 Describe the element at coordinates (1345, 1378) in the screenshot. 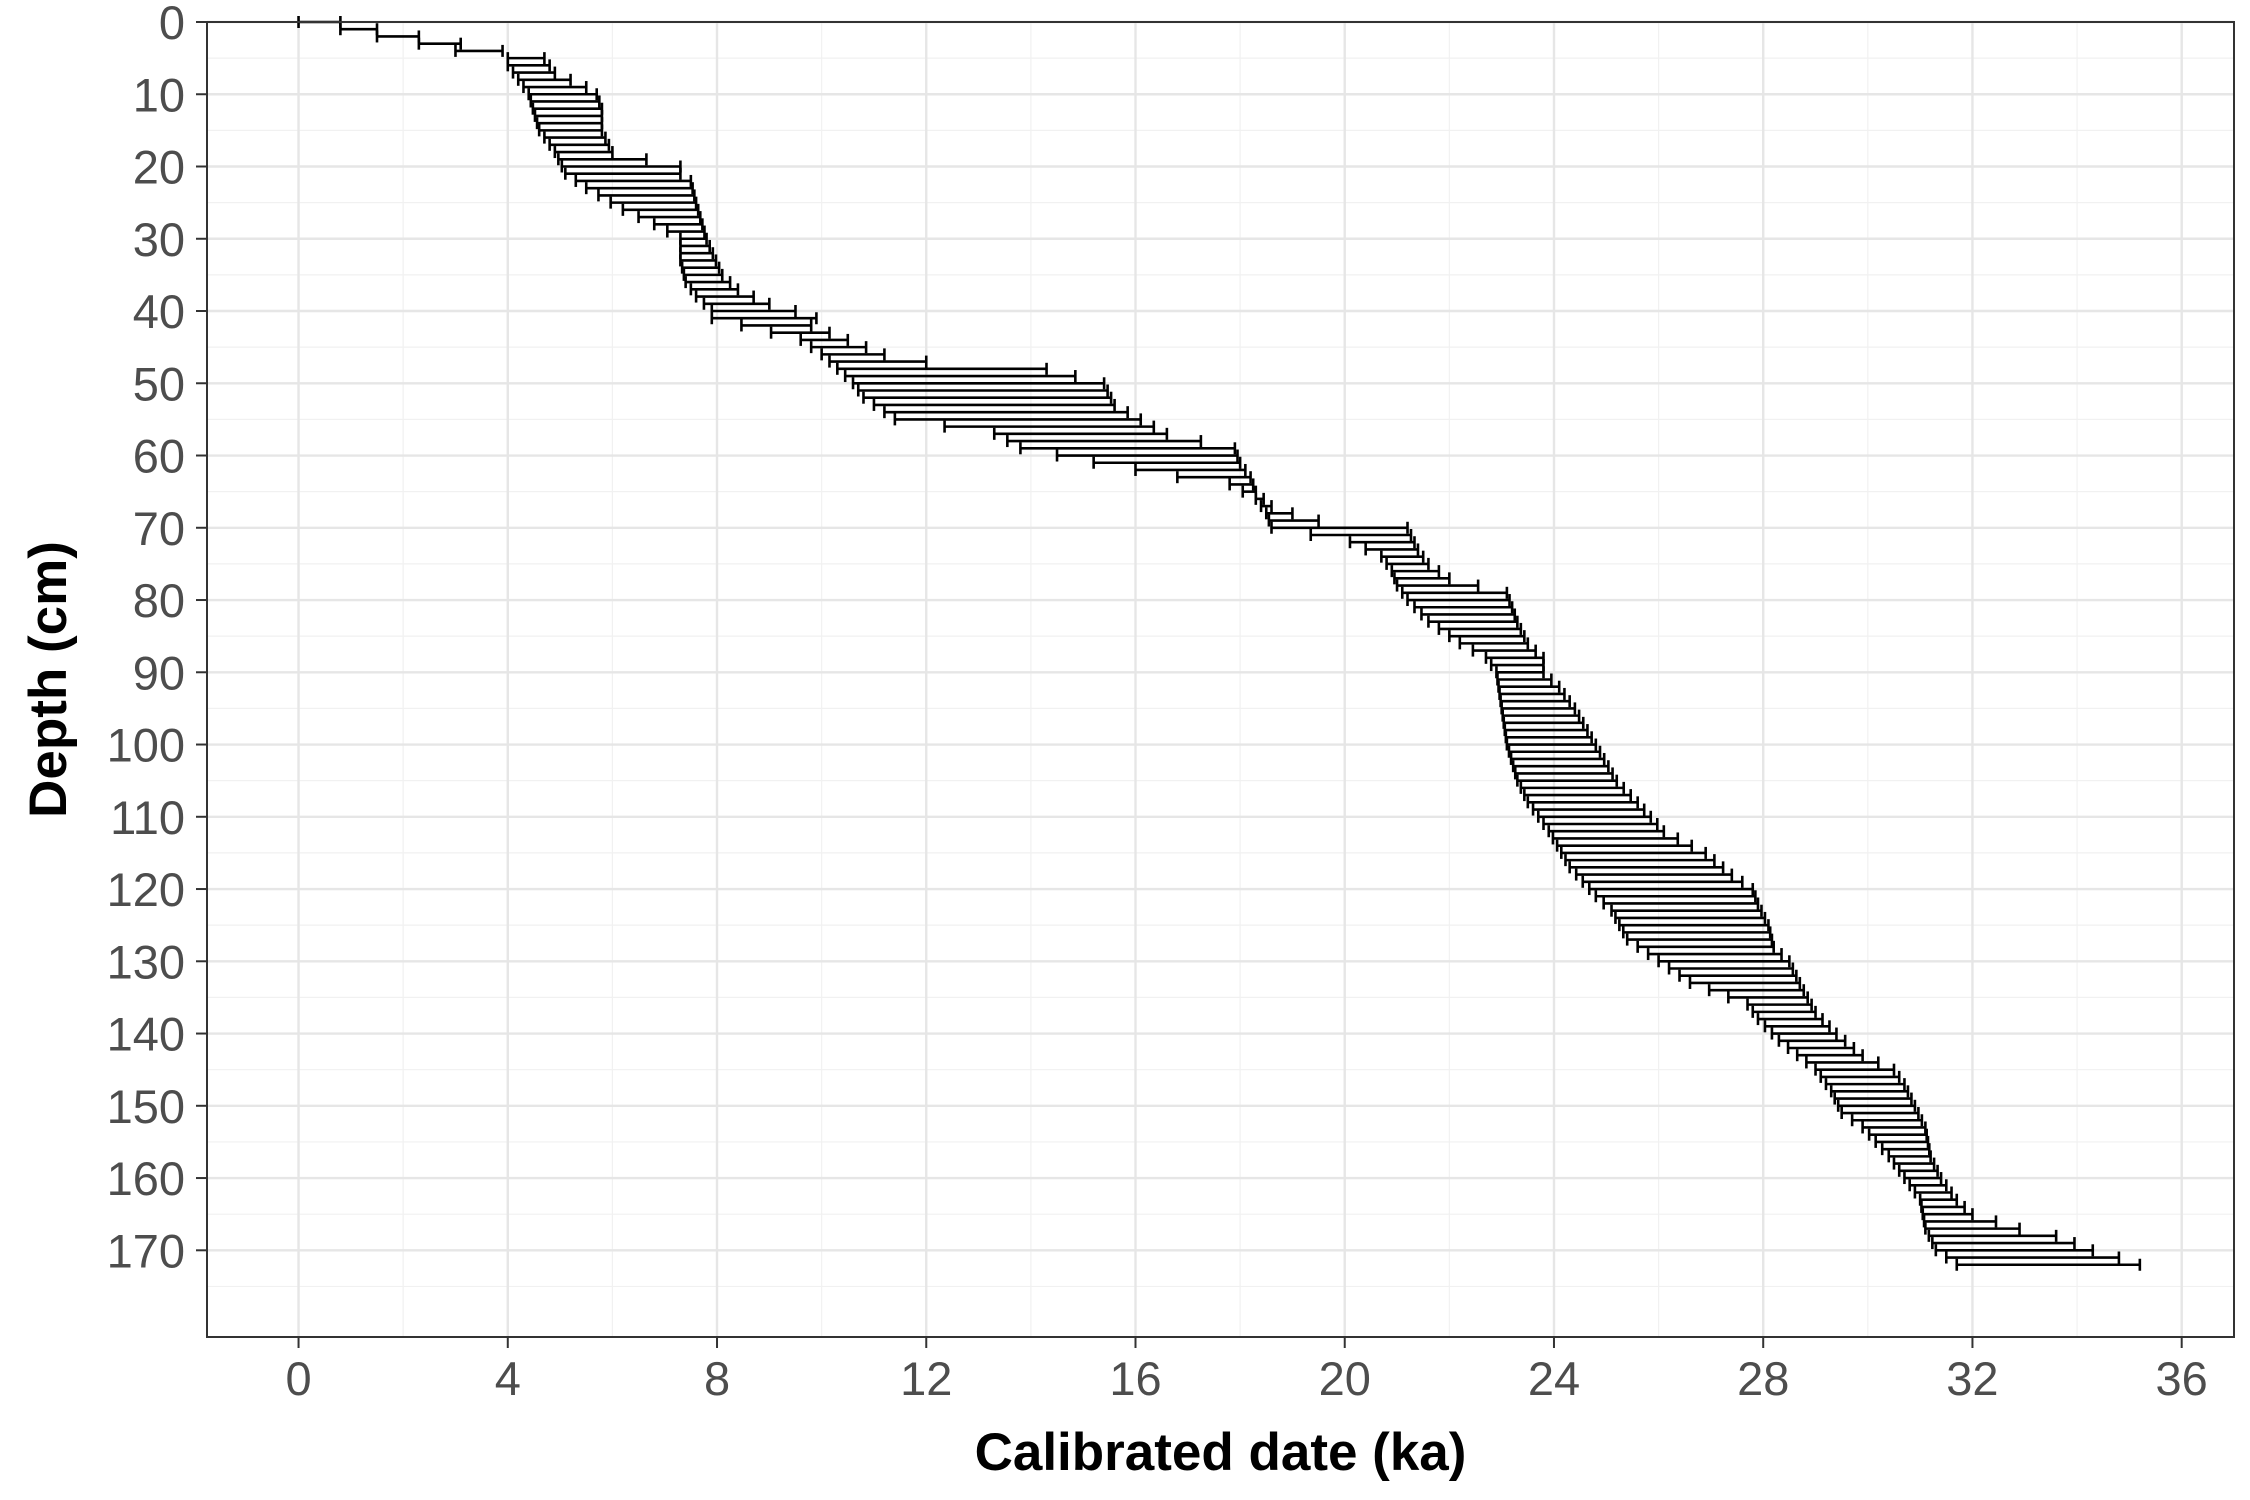

I see `x-tick-label: 20` at that location.